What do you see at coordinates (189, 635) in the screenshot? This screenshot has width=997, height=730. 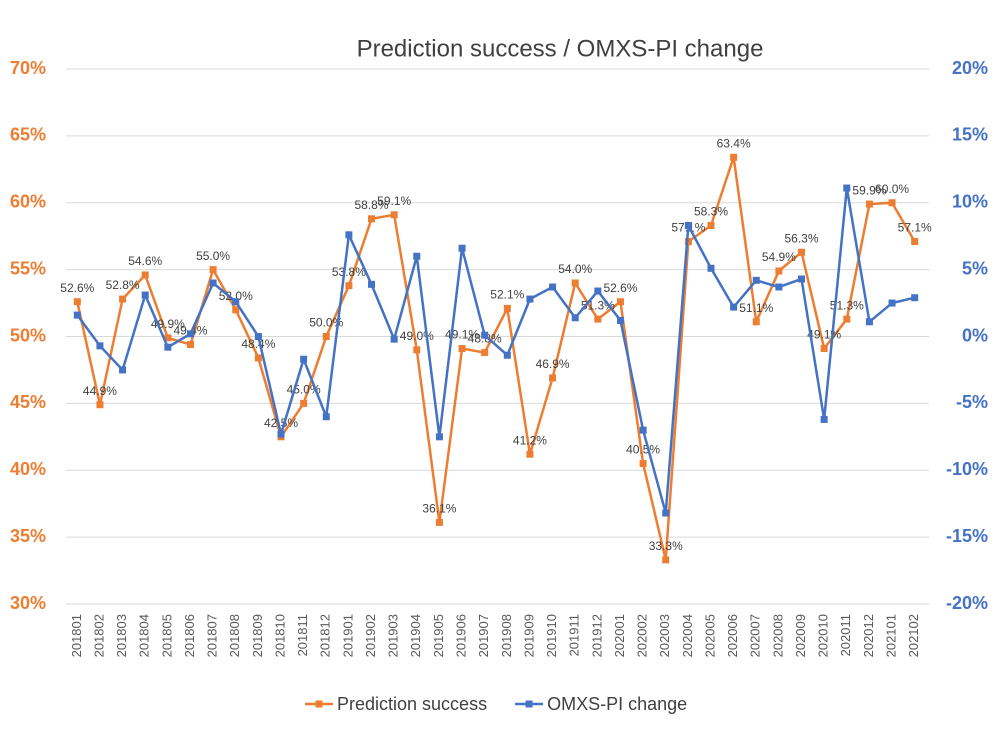 I see `x-tick-label: 201806` at bounding box center [189, 635].